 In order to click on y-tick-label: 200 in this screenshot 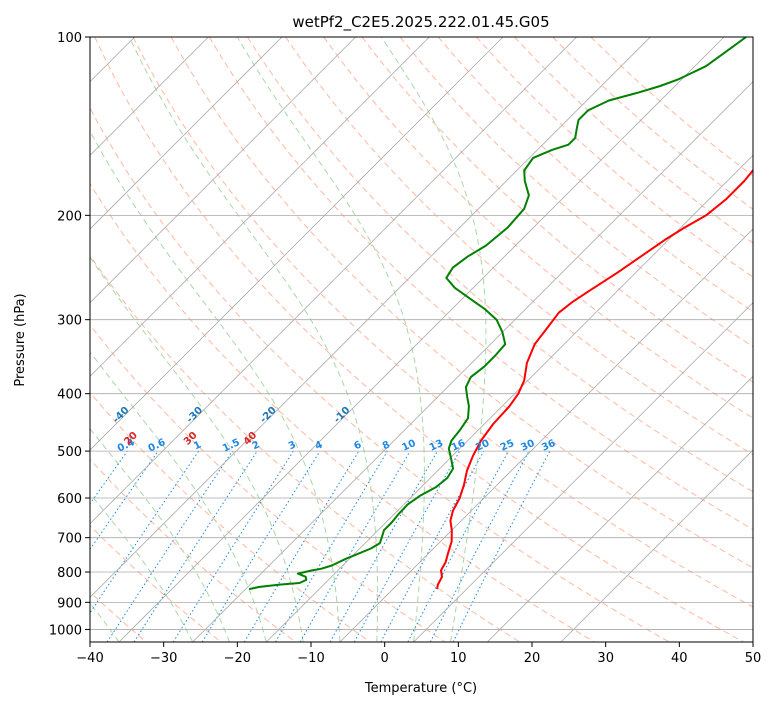, I will do `click(69, 216)`.